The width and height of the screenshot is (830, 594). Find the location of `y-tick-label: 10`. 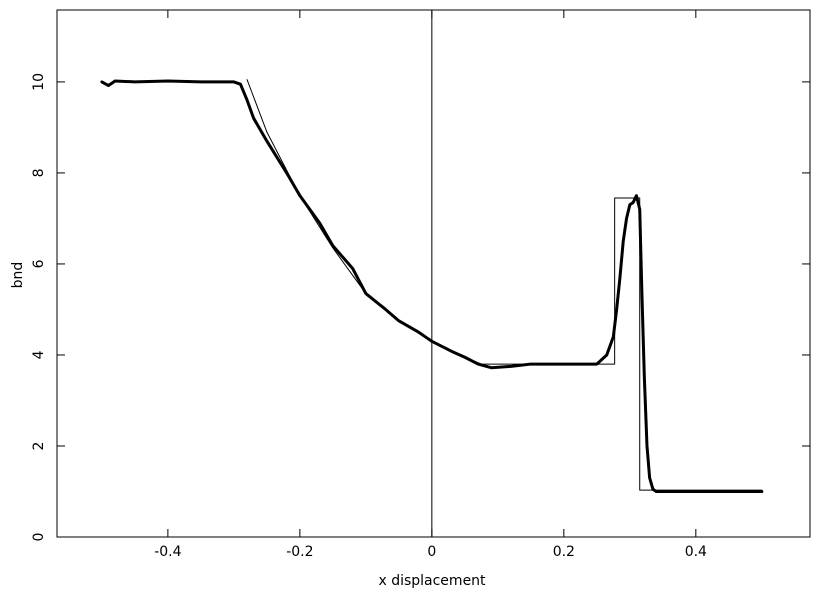

y-tick-label: 10 is located at coordinates (39, 82).